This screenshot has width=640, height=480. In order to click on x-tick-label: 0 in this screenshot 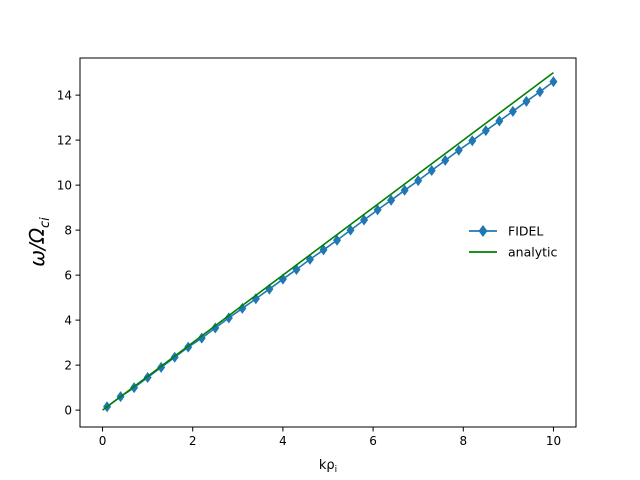, I will do `click(103, 441)`.